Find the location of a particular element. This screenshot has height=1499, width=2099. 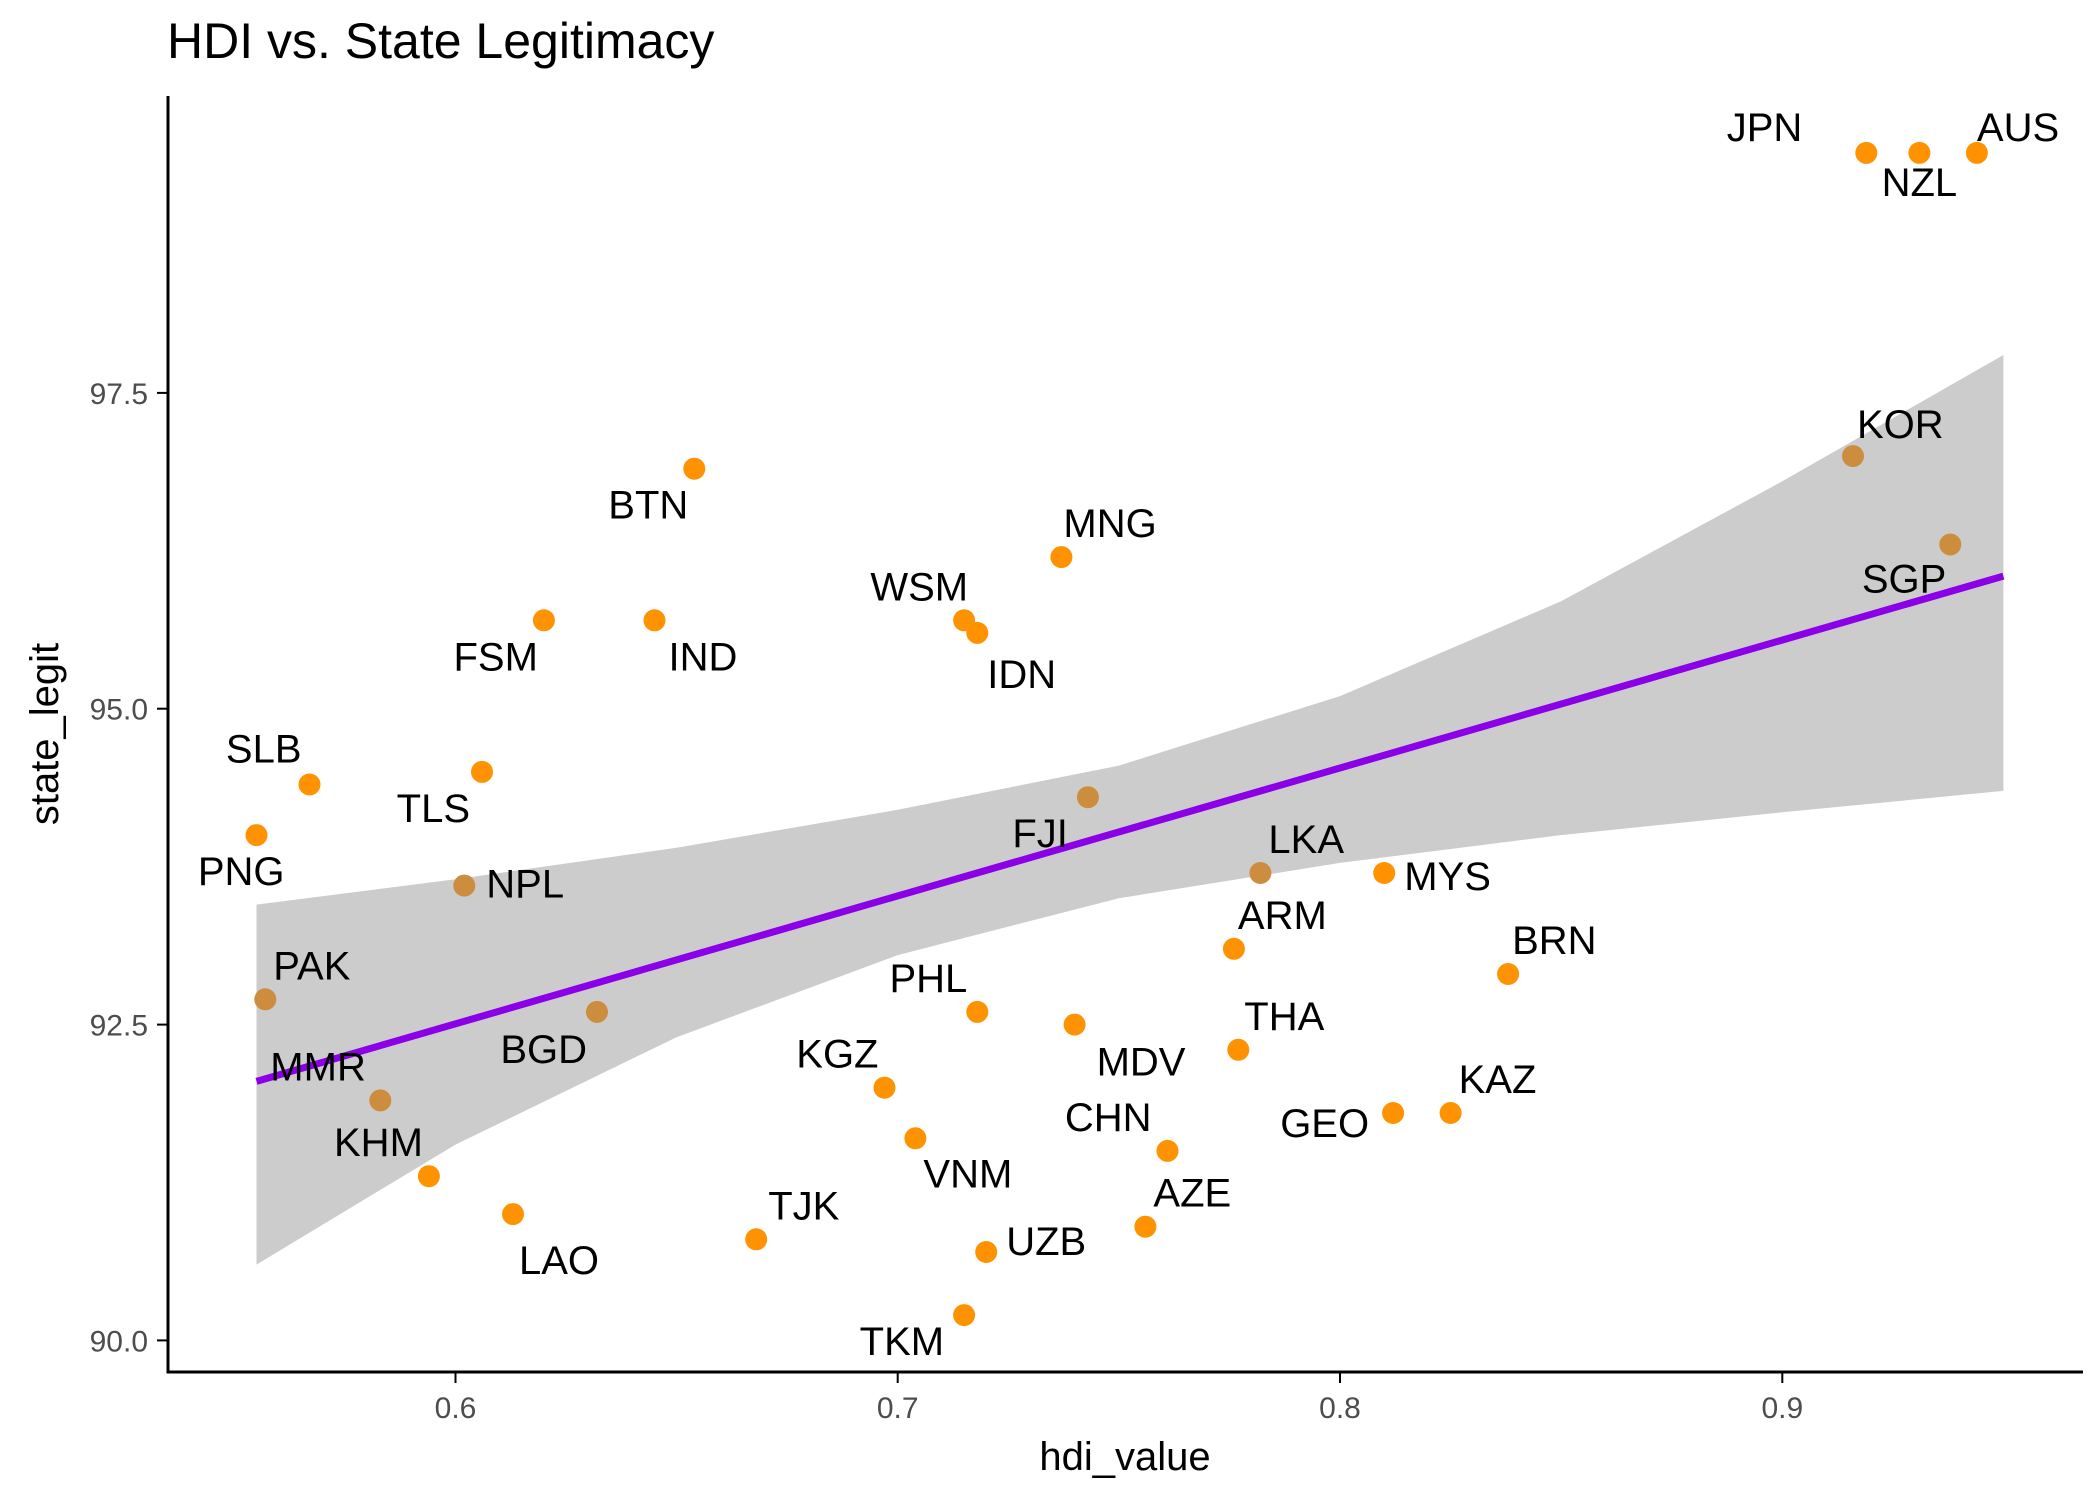

point-npl is located at coordinates (464, 885).